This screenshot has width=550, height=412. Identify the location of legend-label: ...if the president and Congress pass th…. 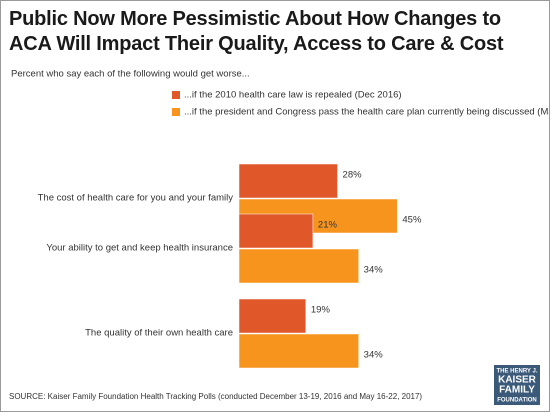
(366, 112).